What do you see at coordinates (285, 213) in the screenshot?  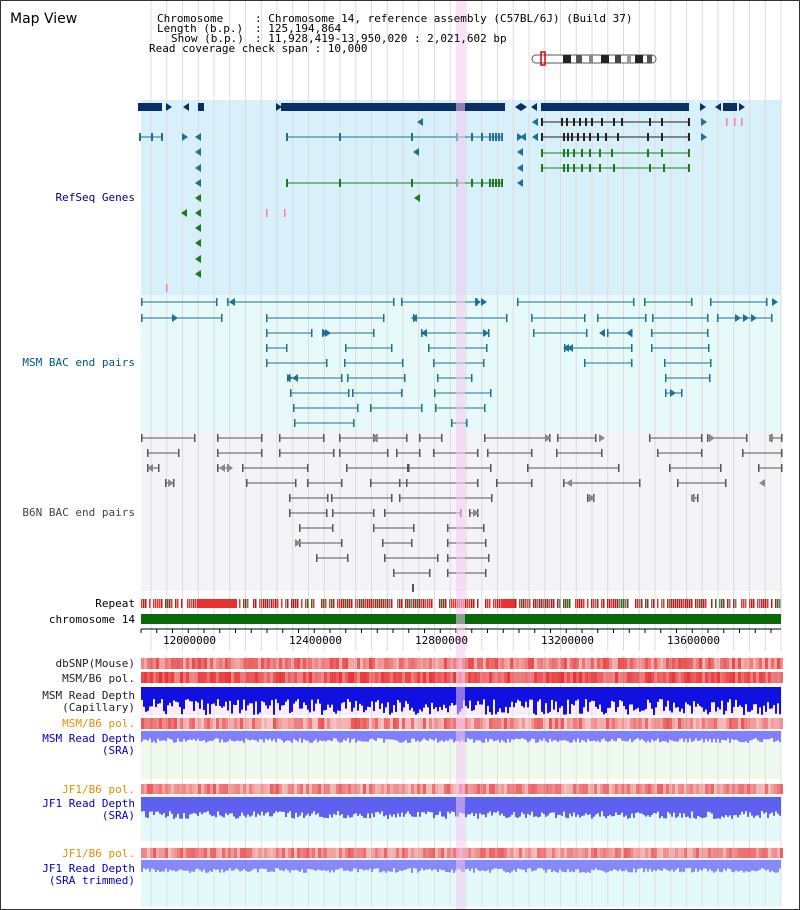 I see `pink-marker` at bounding box center [285, 213].